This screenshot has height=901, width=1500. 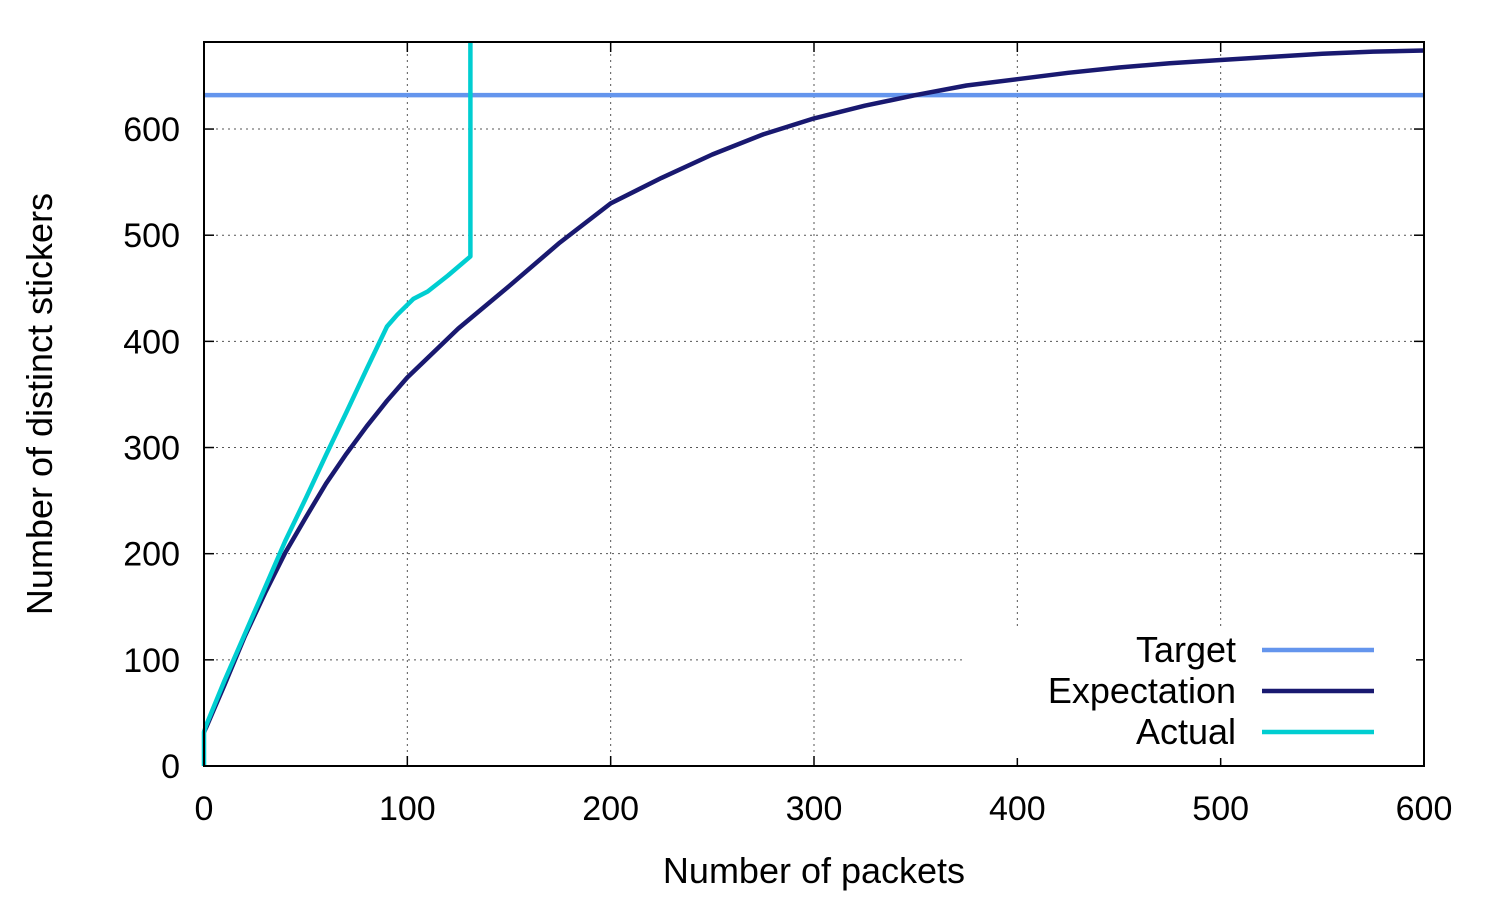 I want to click on x-tick-label: 600, so click(x=1424, y=809).